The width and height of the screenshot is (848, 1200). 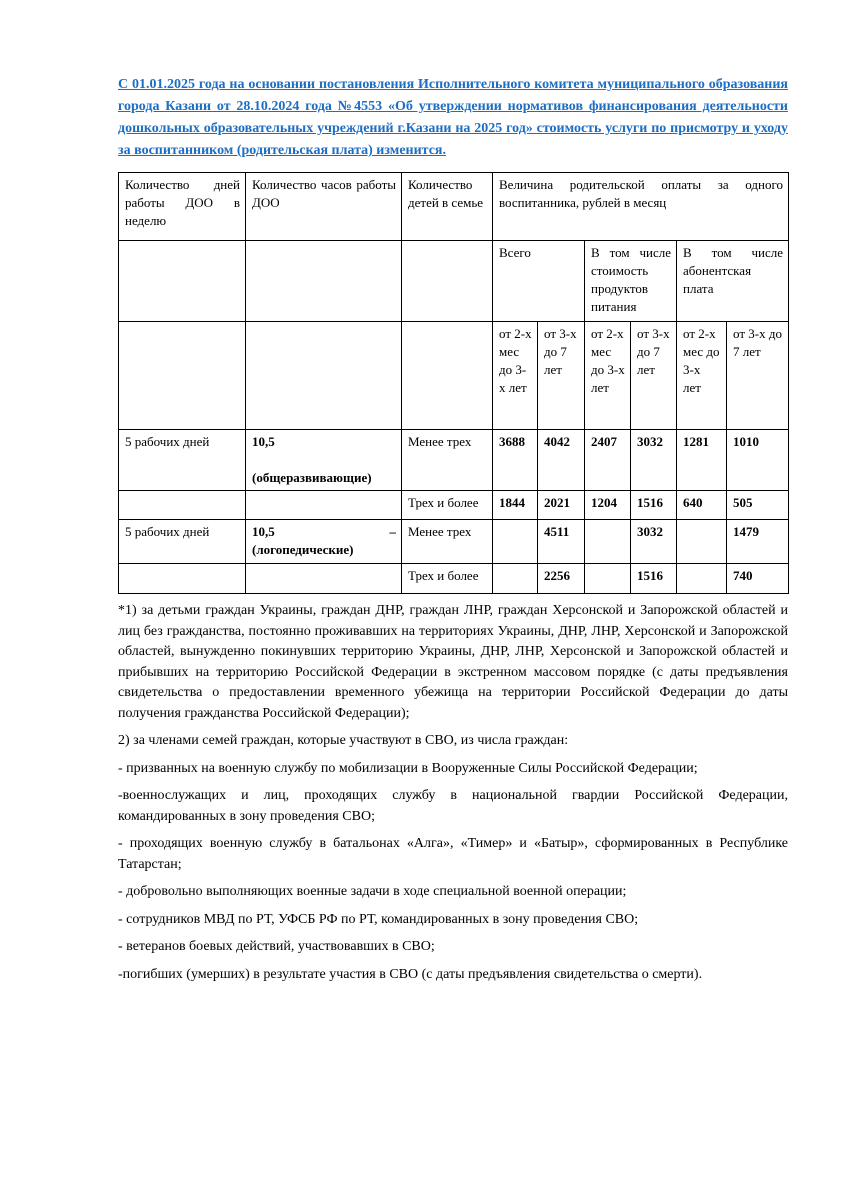 What do you see at coordinates (393, 531) in the screenshot?
I see `hours-dash: –` at bounding box center [393, 531].